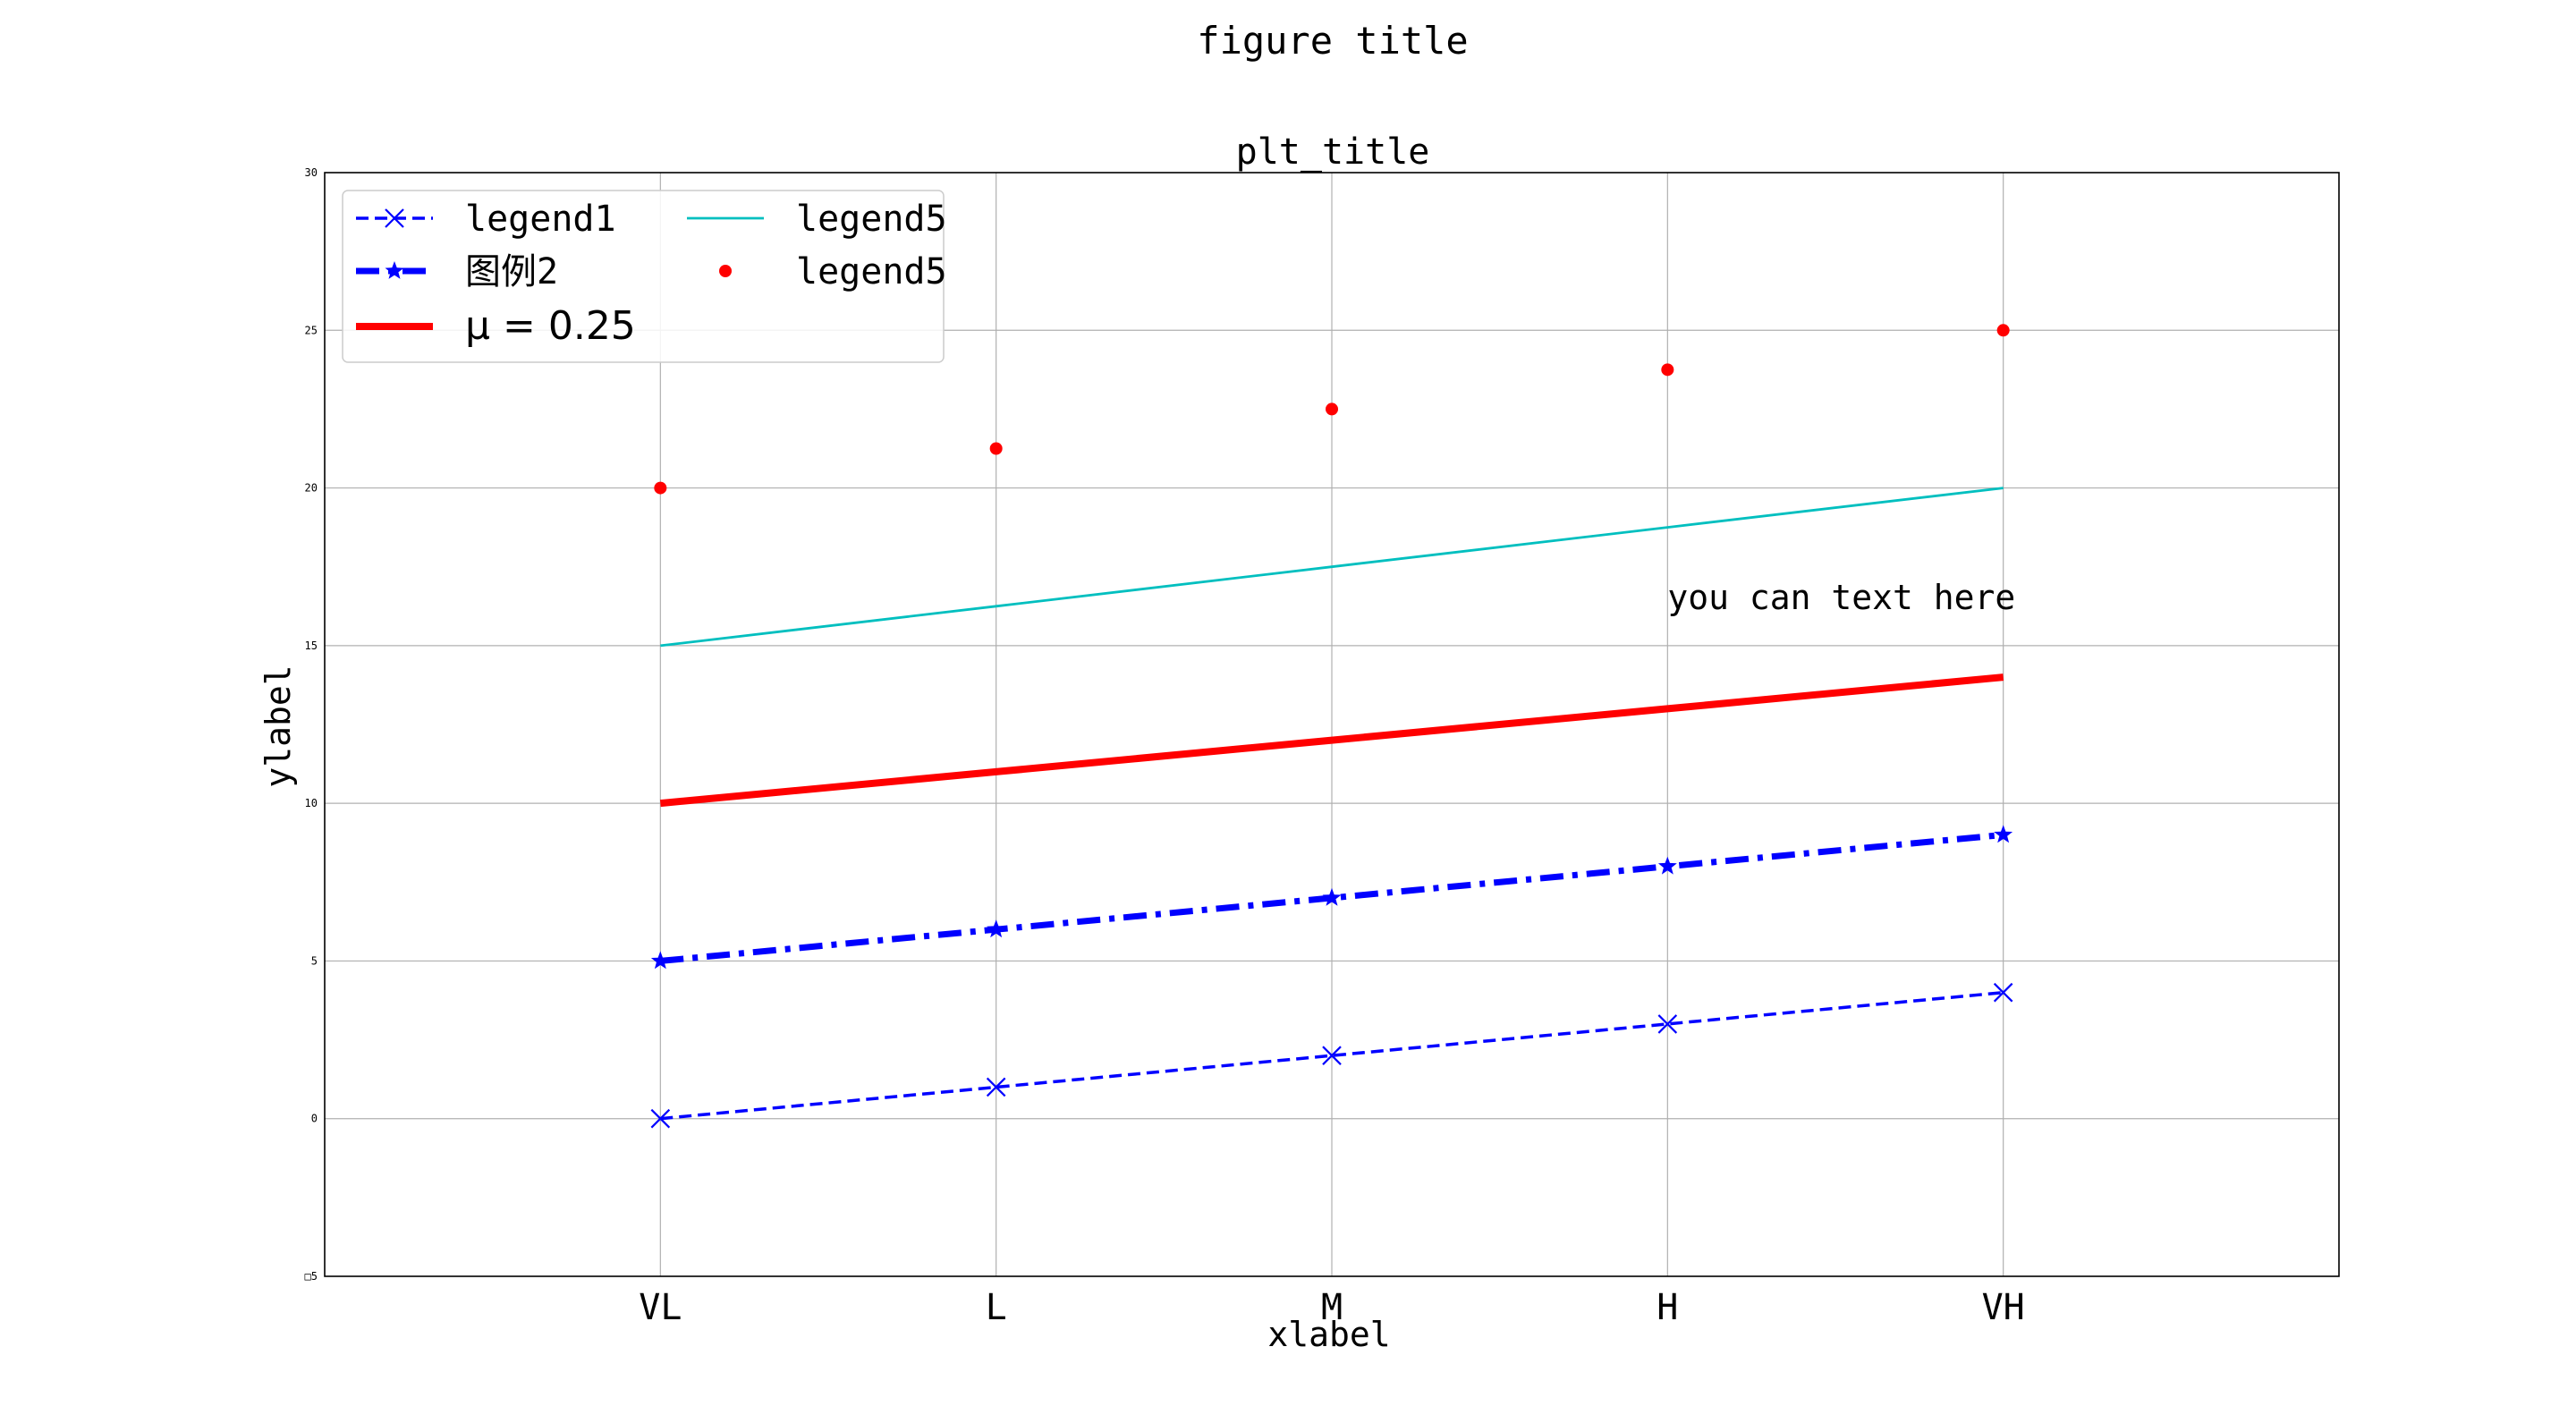 This screenshot has width=2576, height=1423. Describe the element at coordinates (311, 646) in the screenshot. I see `y-tick-label: 15` at that location.